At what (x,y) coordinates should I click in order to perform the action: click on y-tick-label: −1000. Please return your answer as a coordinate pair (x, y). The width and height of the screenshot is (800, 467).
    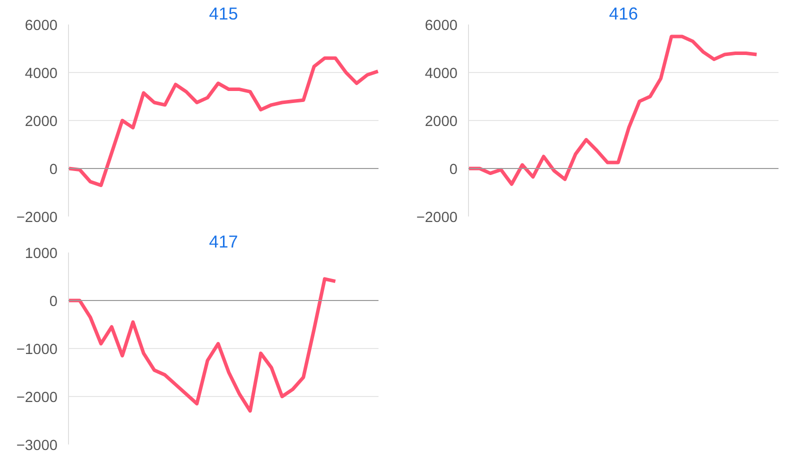
    Looking at the image, I should click on (37, 350).